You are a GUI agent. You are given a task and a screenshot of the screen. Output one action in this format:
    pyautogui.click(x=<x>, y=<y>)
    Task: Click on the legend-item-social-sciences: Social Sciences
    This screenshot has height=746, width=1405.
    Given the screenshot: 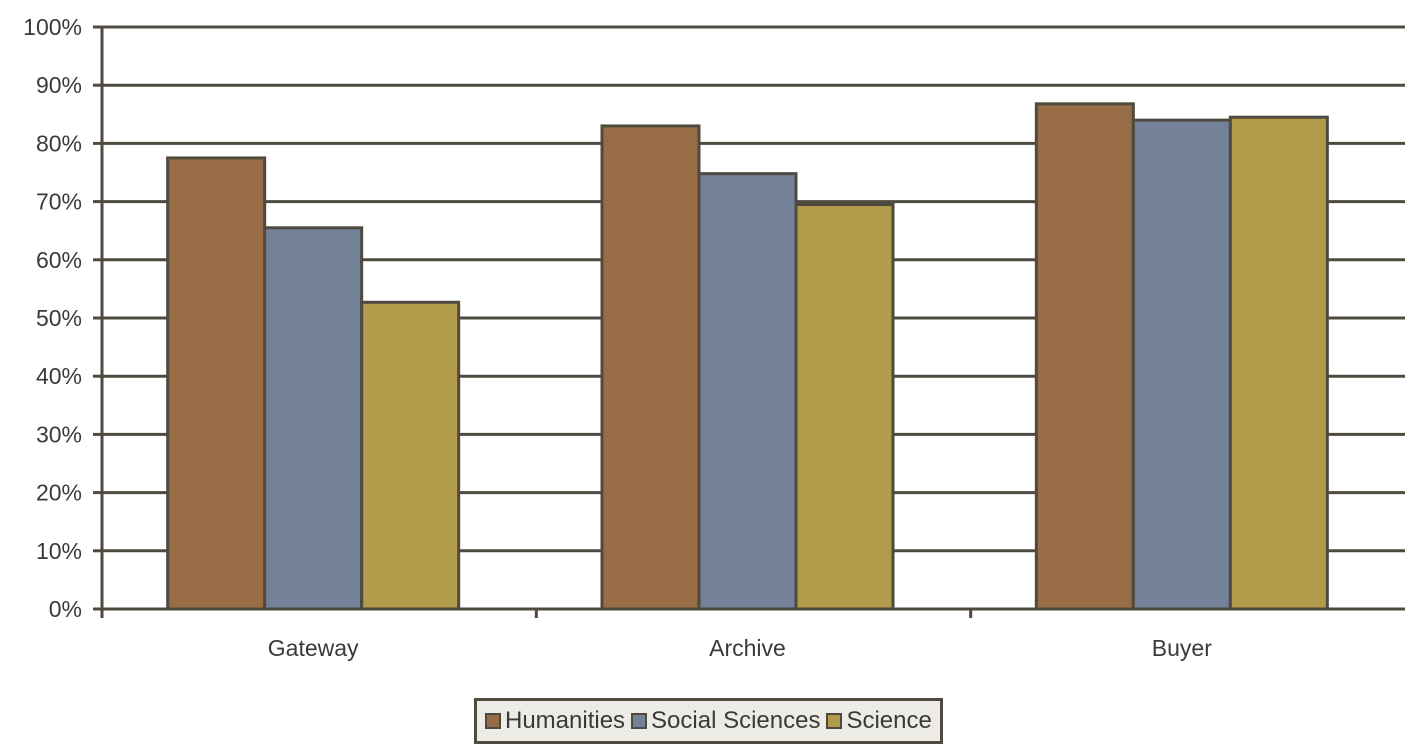 What is the action you would take?
    pyautogui.click(x=725, y=721)
    